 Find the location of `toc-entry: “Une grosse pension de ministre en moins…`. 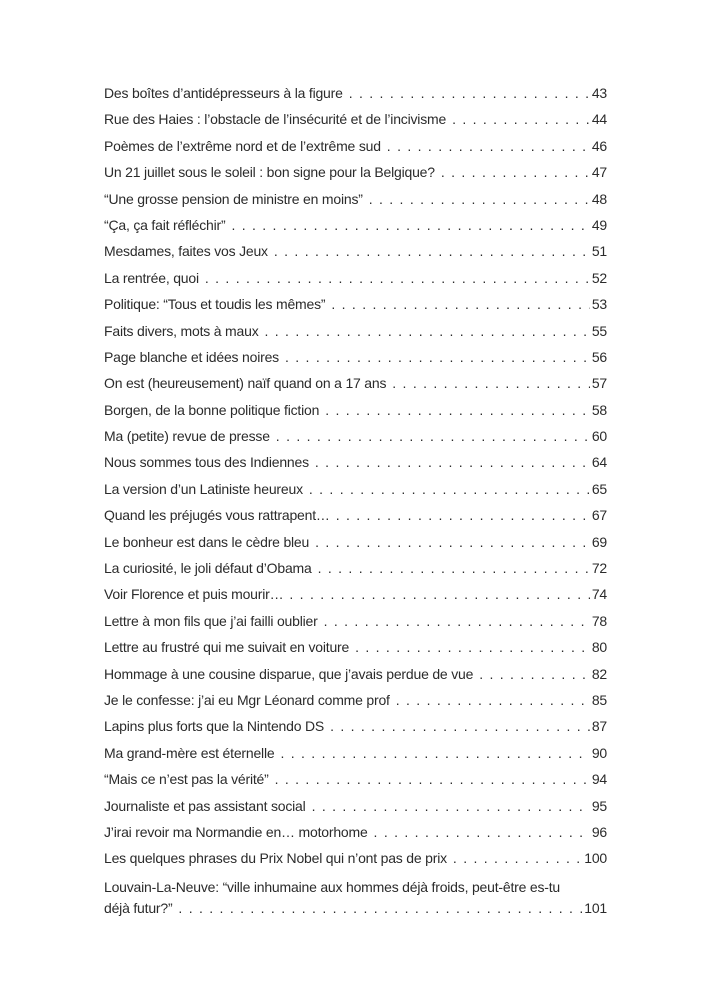

toc-entry: “Une grosse pension de ministre en moins… is located at coordinates (355, 204).